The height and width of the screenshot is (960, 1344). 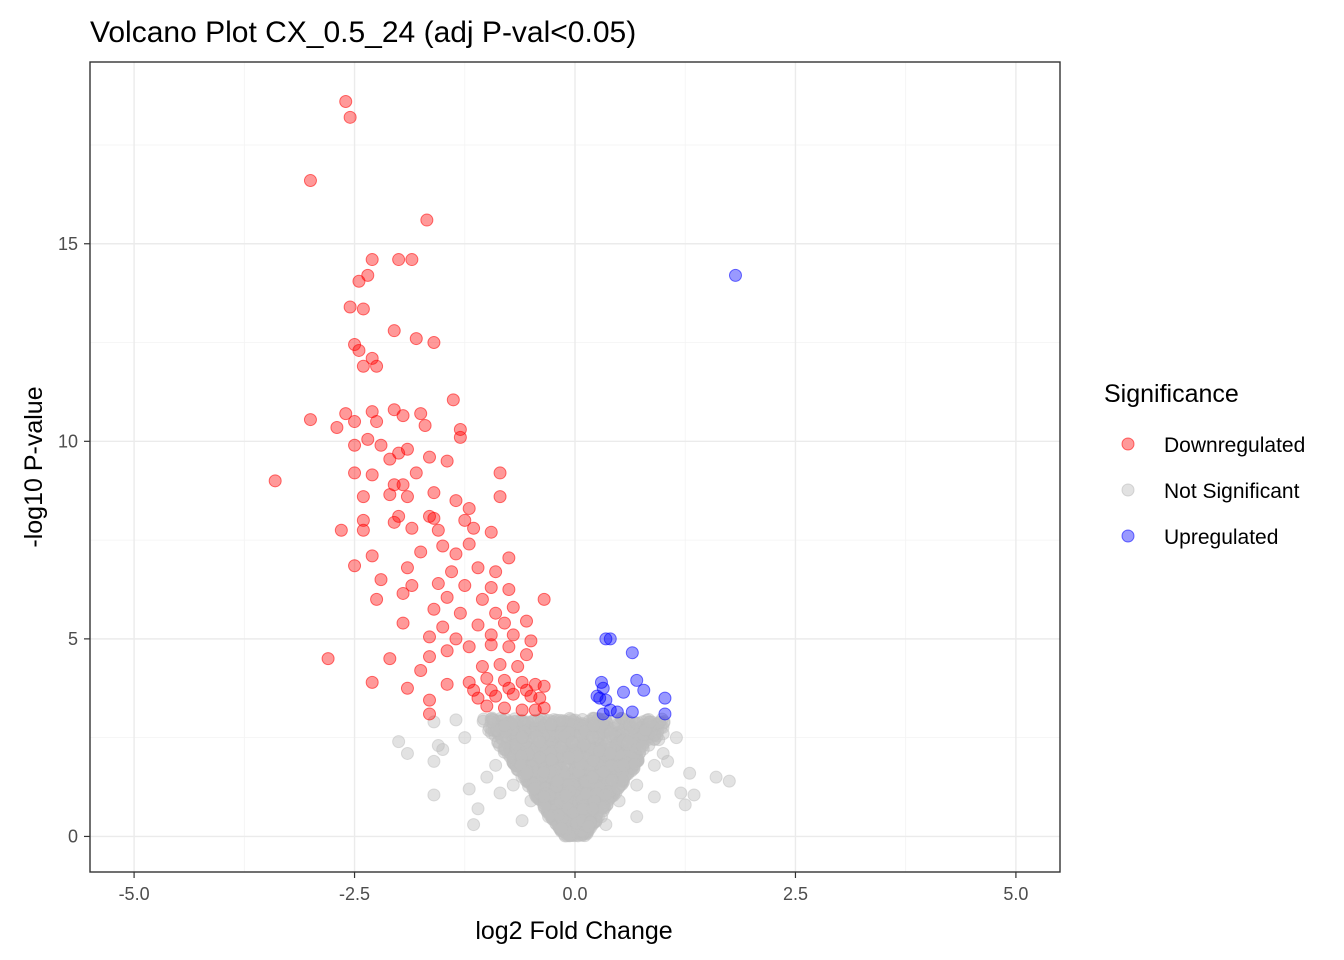 I want to click on x-axis-title: log2 Fold Change, so click(x=573, y=931).